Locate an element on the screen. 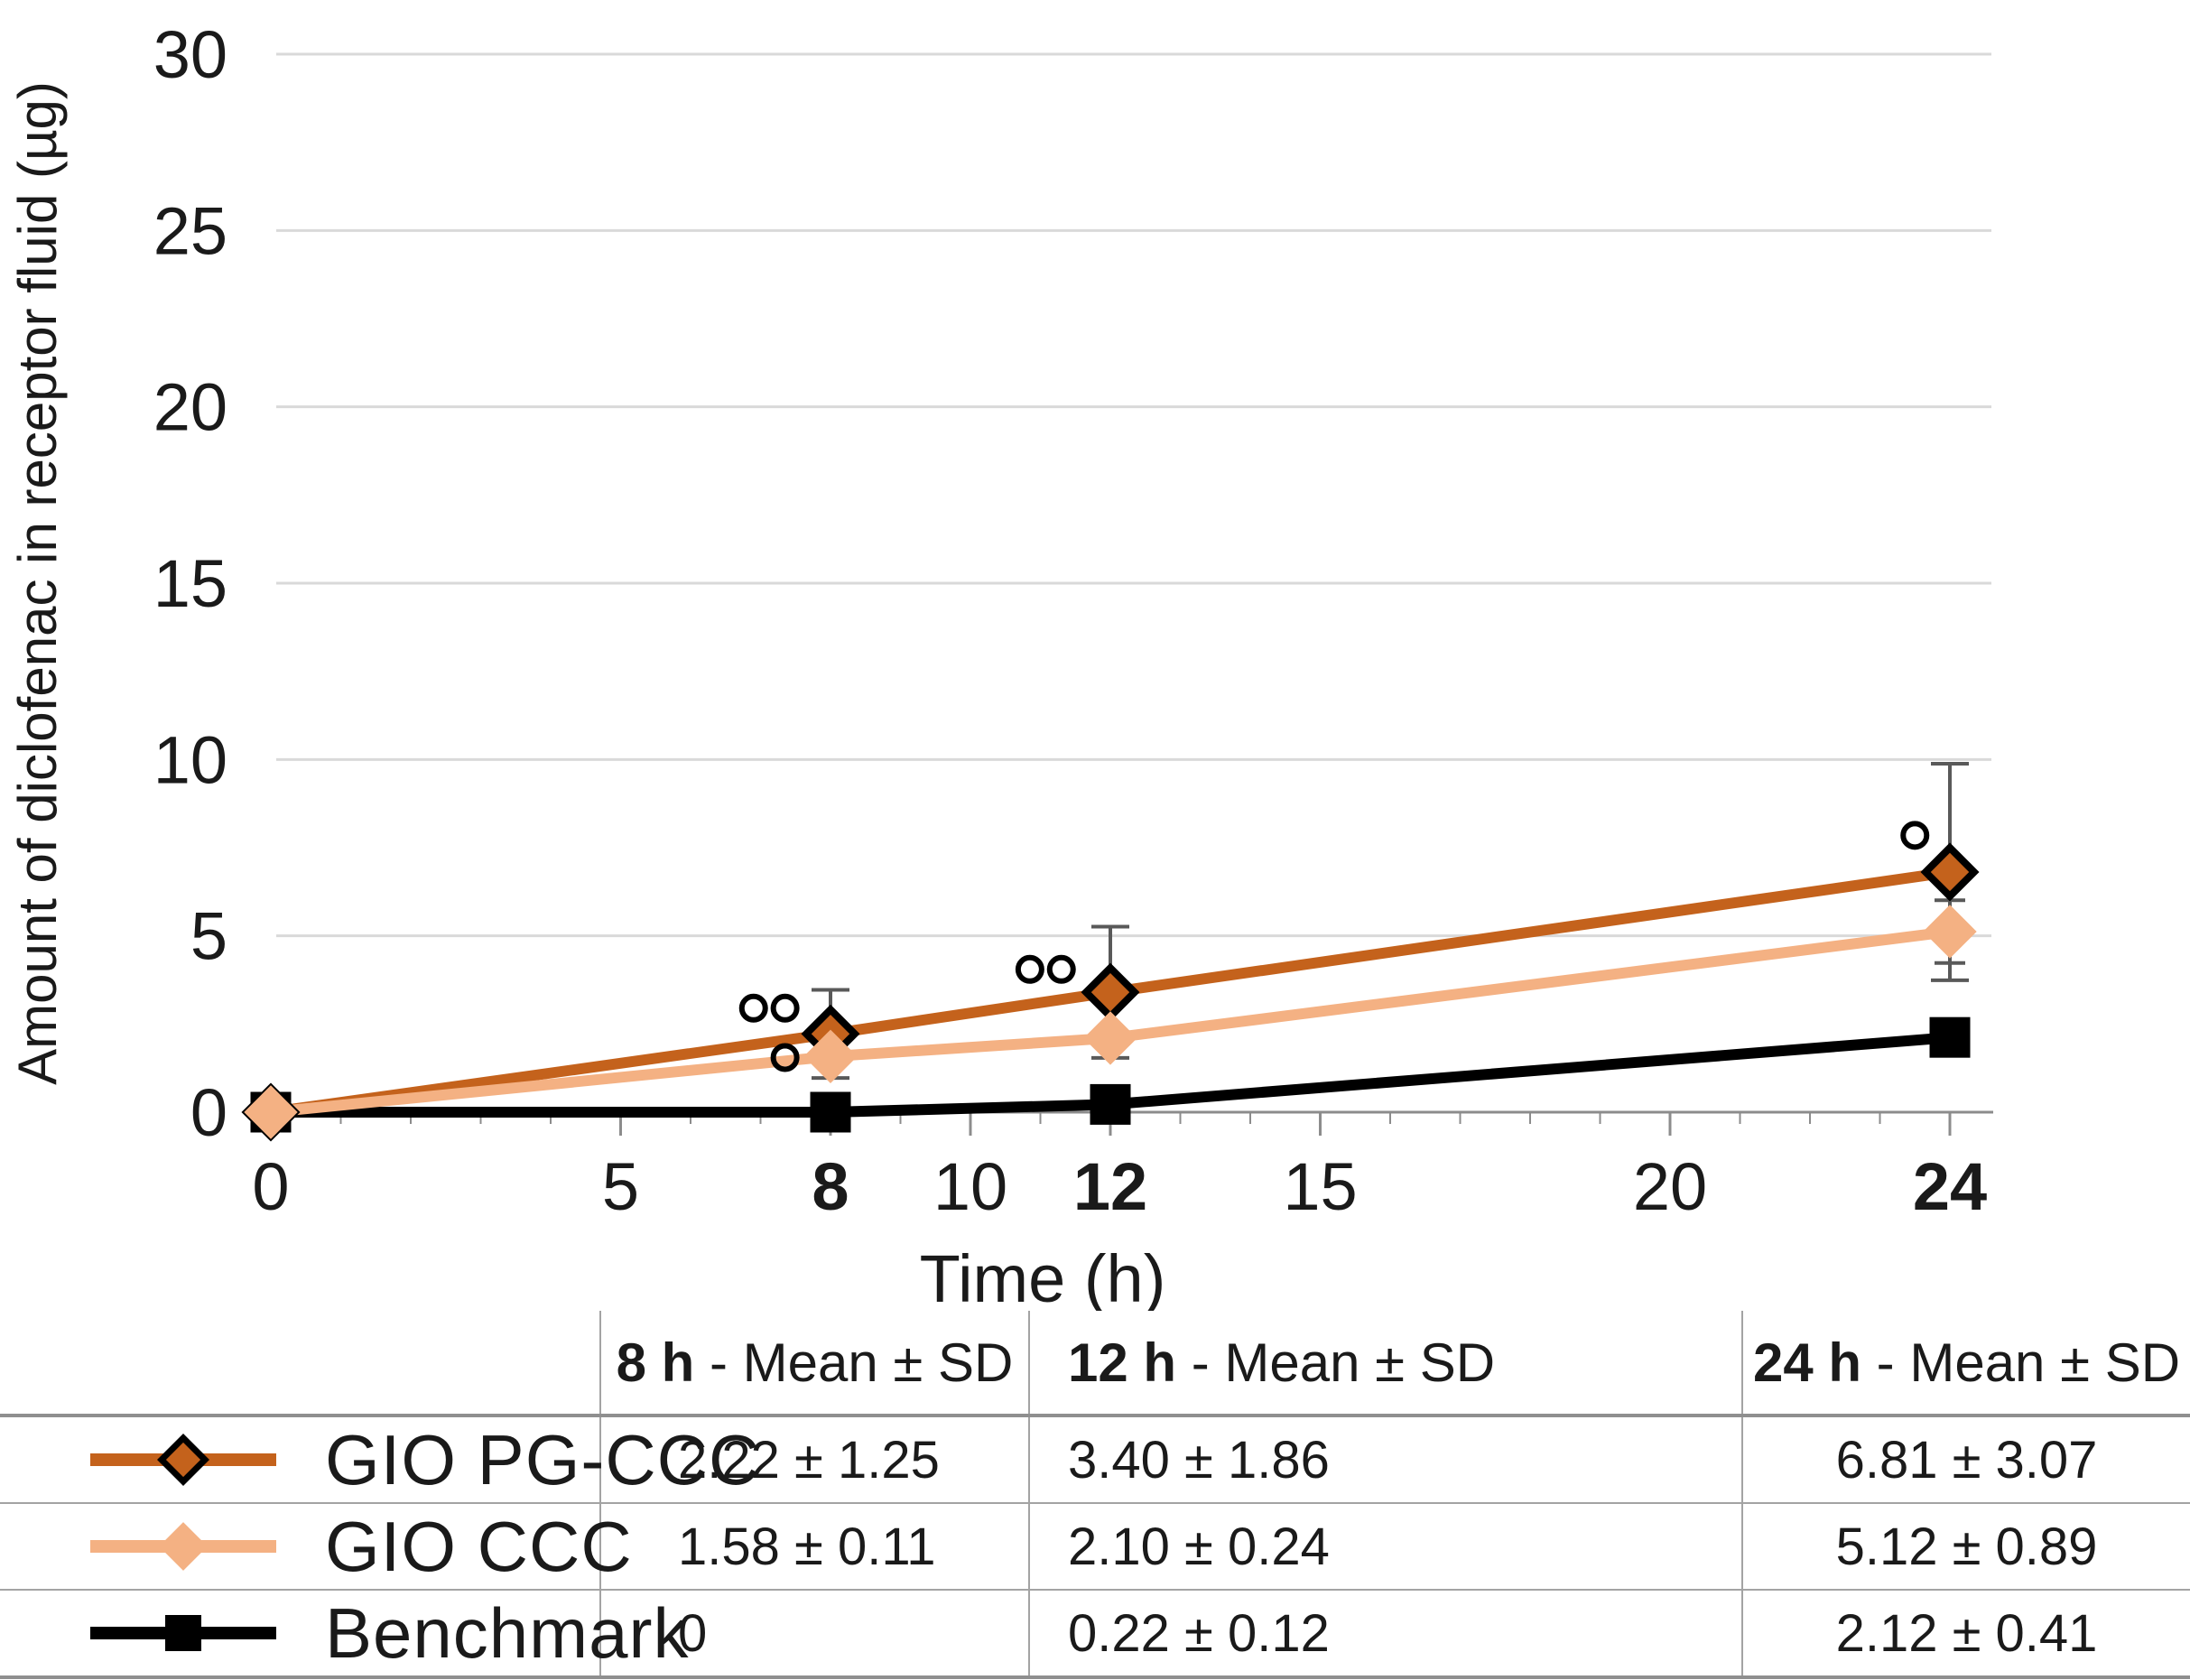 This screenshot has width=2190, height=1680. y-tick-label: 0 is located at coordinates (208, 1112).